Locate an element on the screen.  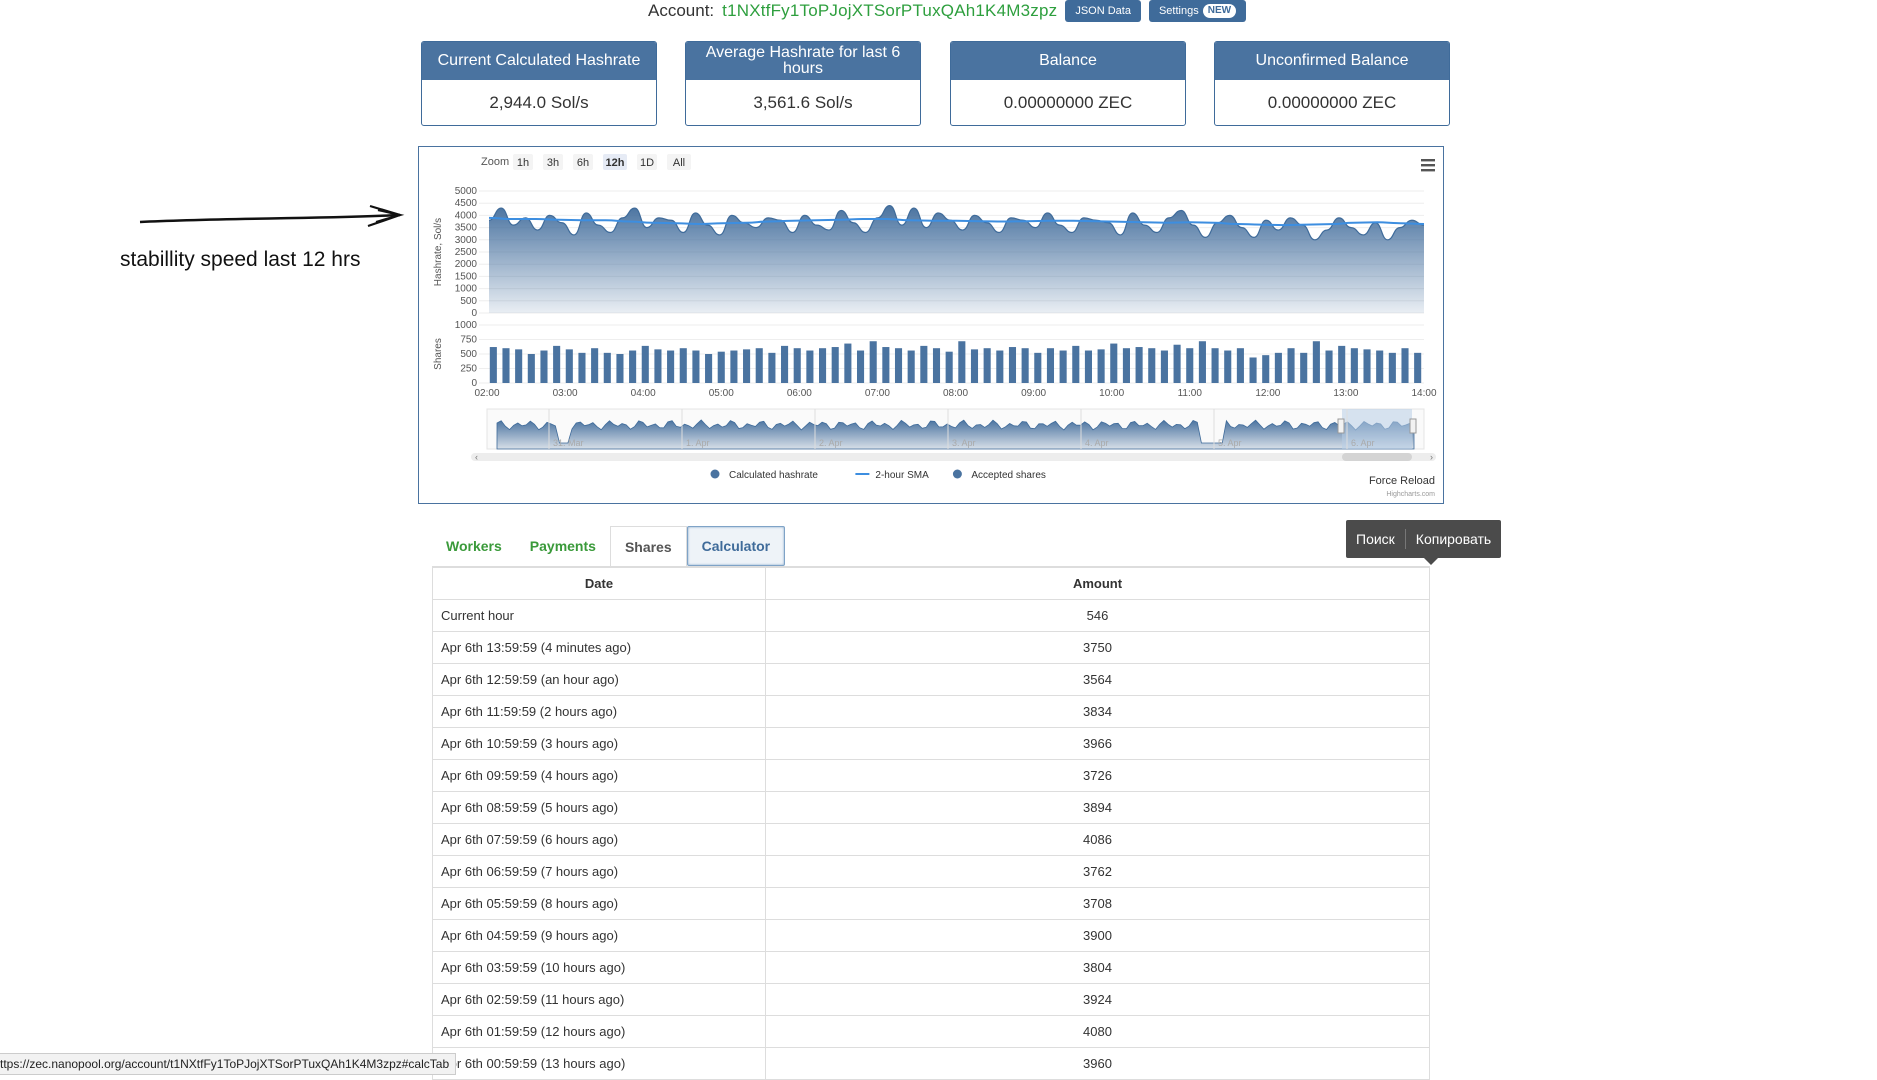
scroll-left-icon: ‹ is located at coordinates (476, 457).